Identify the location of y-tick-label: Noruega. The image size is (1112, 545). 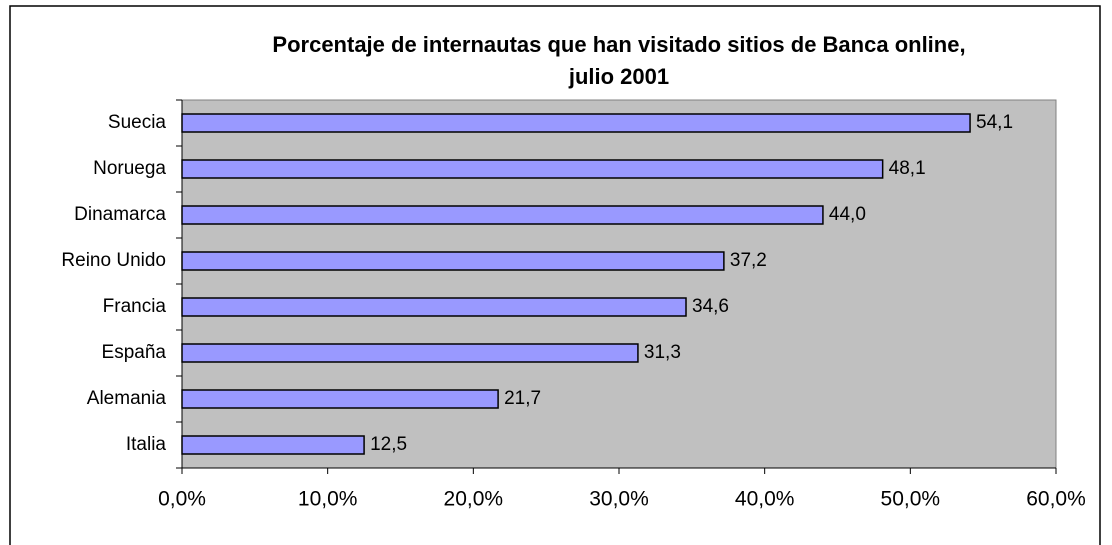
(129, 168).